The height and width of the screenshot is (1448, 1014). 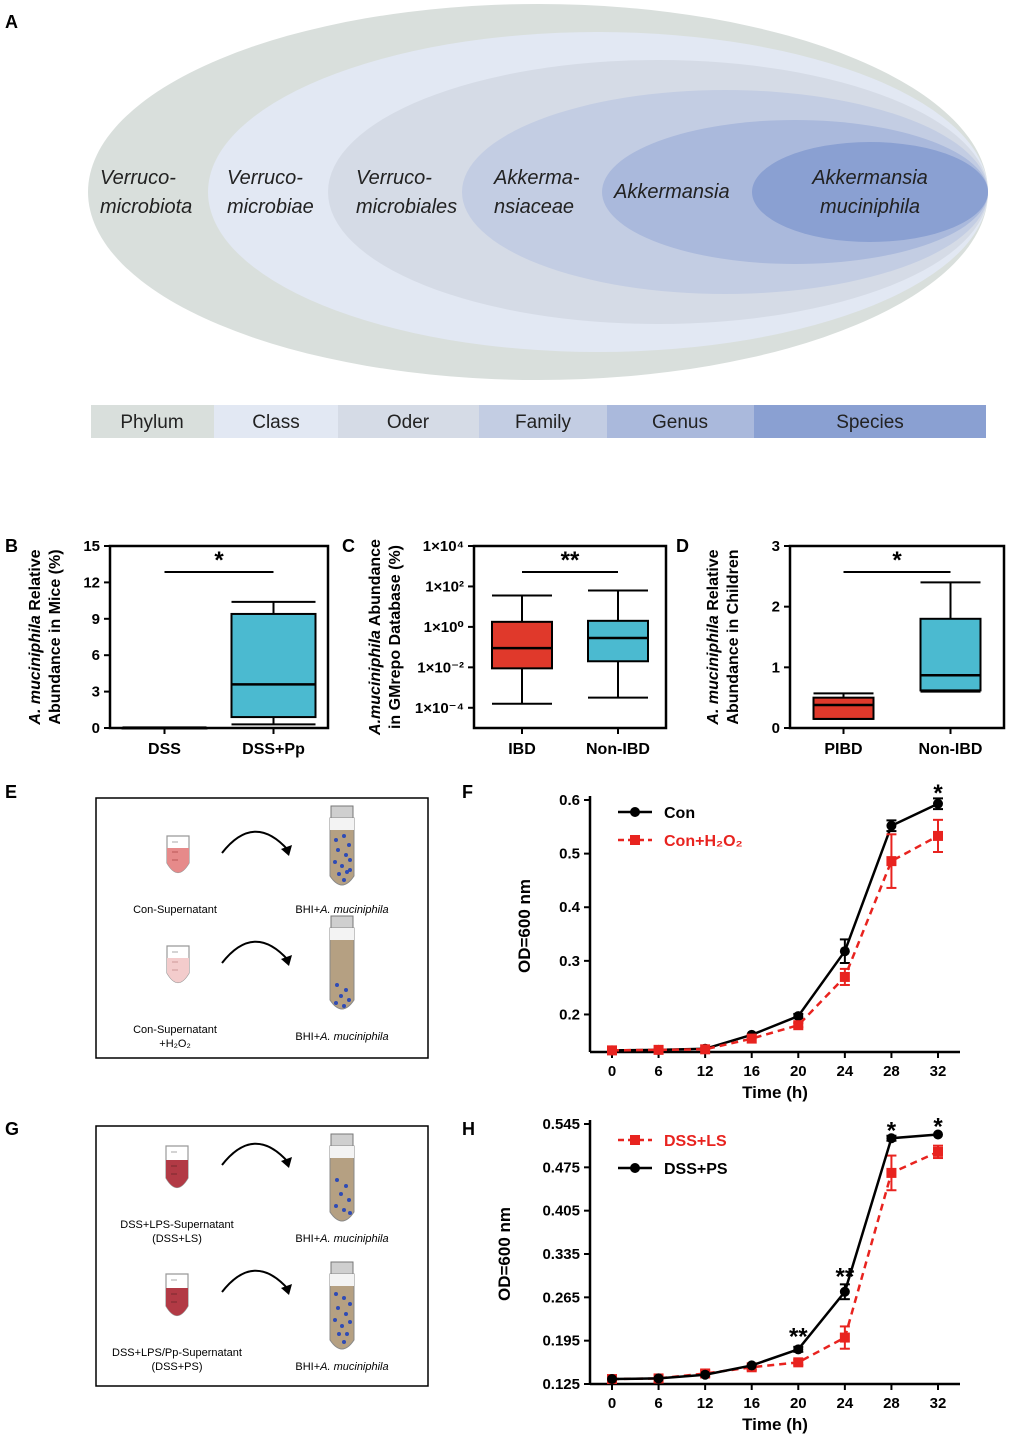 I want to click on x-tick-label: Non-IBD, so click(x=618, y=749).